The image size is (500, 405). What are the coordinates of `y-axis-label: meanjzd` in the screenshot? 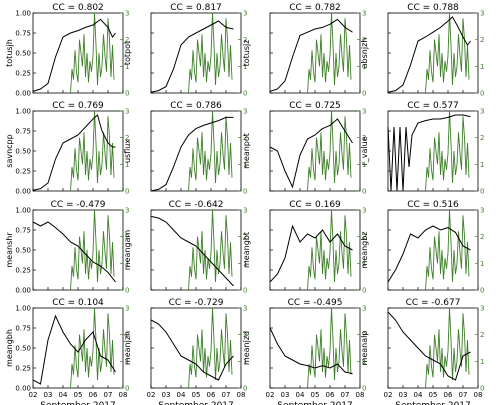 It's located at (246, 348).